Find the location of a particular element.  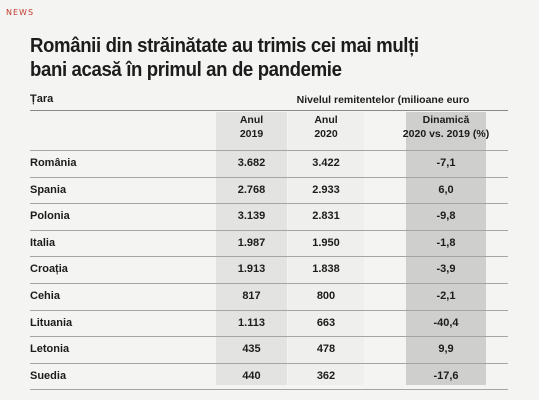

value-2019-cell: 1.913 is located at coordinates (251, 269).